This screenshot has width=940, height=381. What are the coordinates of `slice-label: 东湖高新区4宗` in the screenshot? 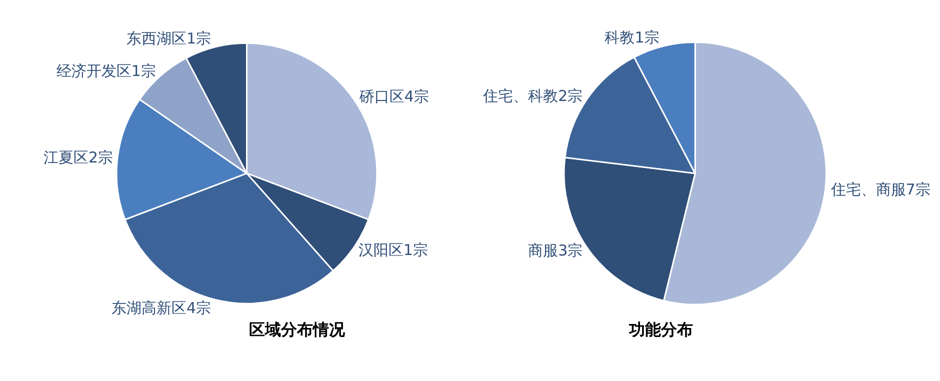 It's located at (162, 308).